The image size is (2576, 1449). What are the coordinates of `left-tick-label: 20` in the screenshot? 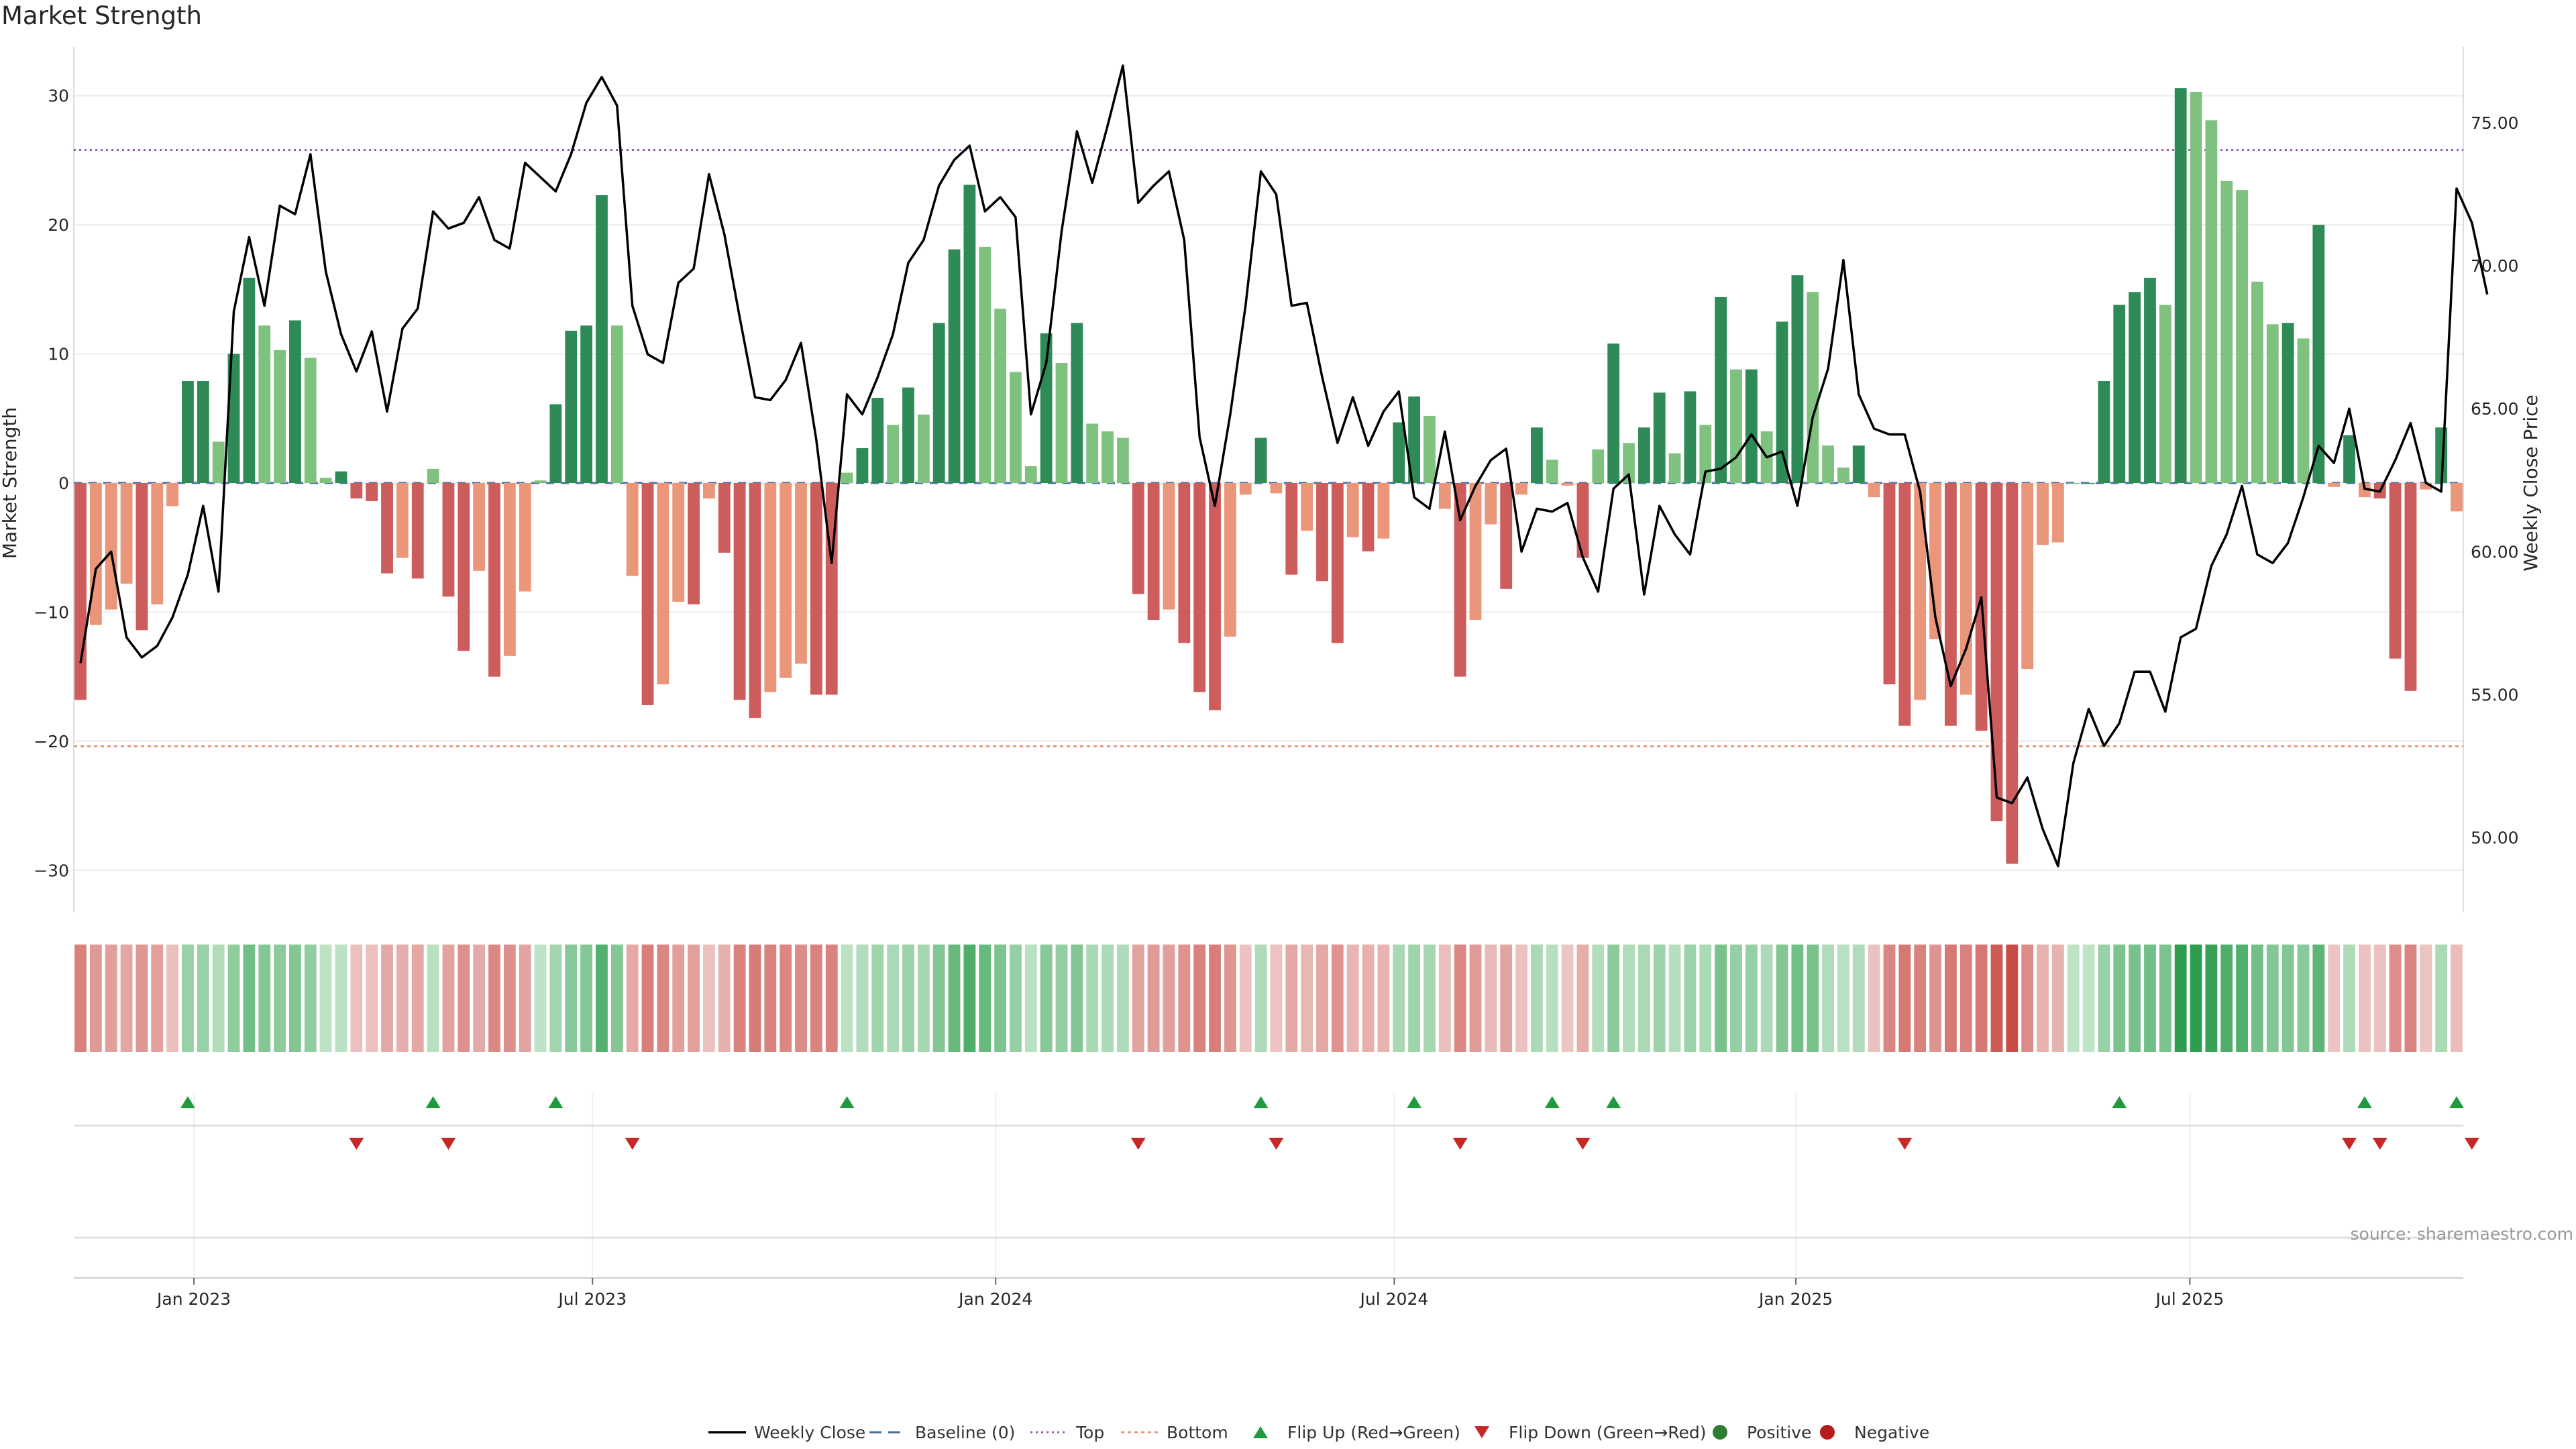 It's located at (58, 225).